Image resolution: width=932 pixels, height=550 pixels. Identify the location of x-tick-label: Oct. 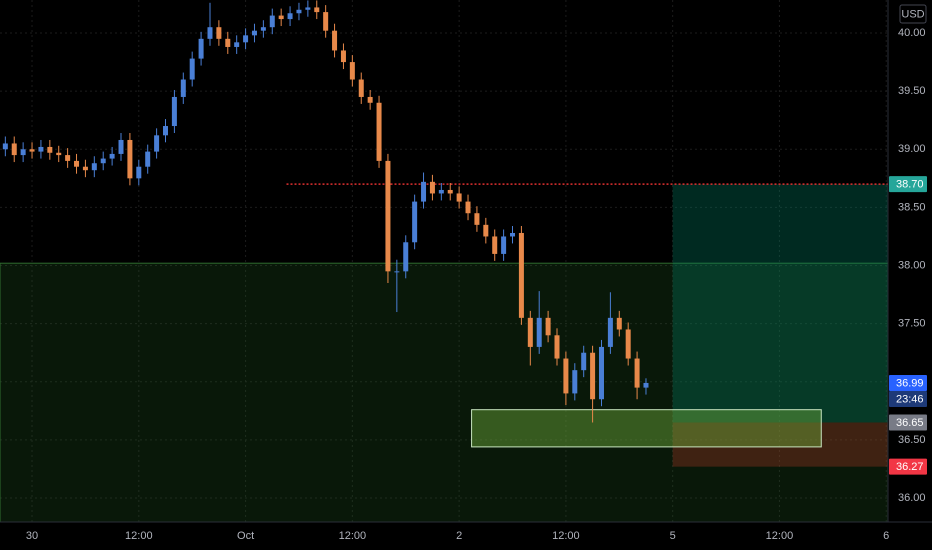
(245, 536).